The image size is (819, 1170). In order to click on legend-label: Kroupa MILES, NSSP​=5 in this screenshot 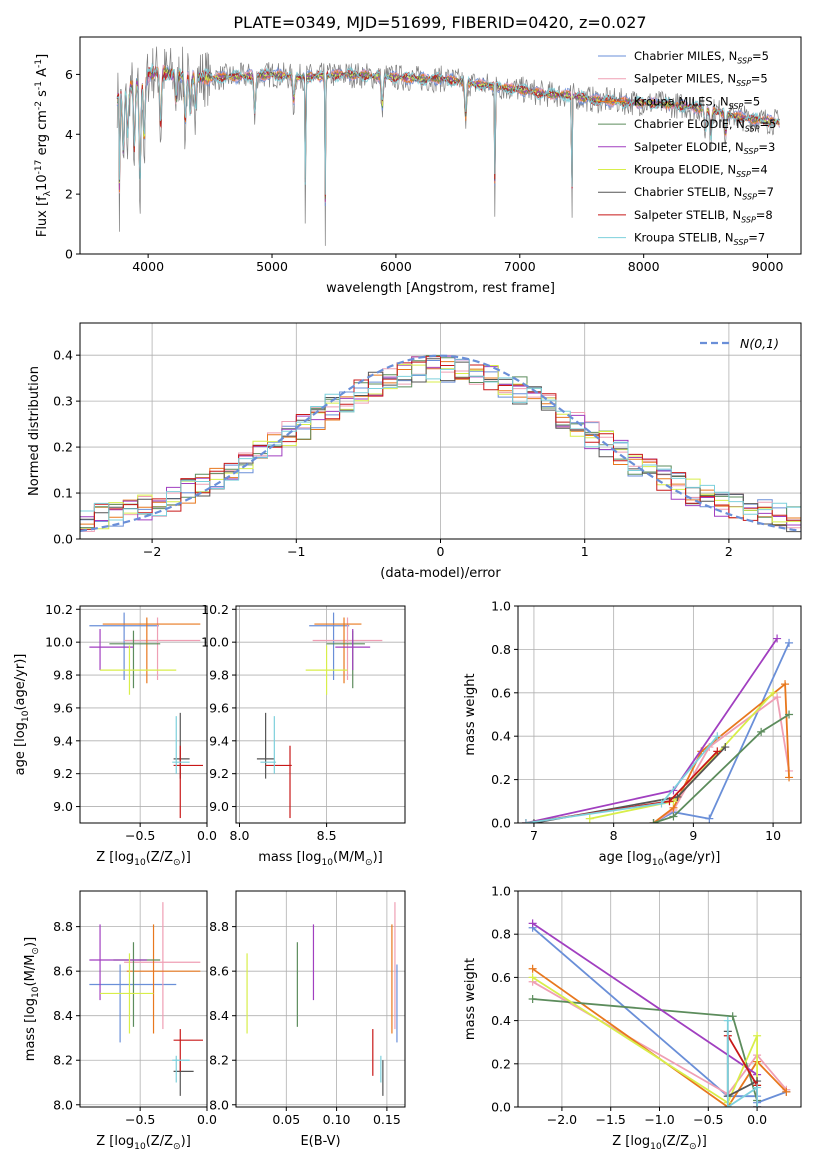, I will do `click(697, 102)`.